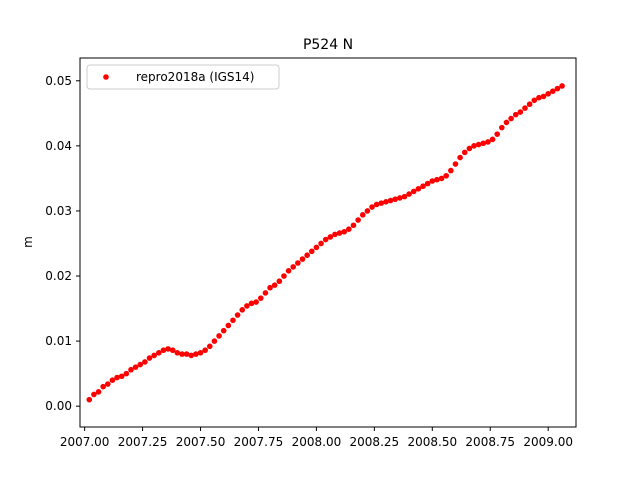 The height and width of the screenshot is (480, 640). What do you see at coordinates (201, 442) in the screenshot?
I see `x-tick-label: 2007.50` at bounding box center [201, 442].